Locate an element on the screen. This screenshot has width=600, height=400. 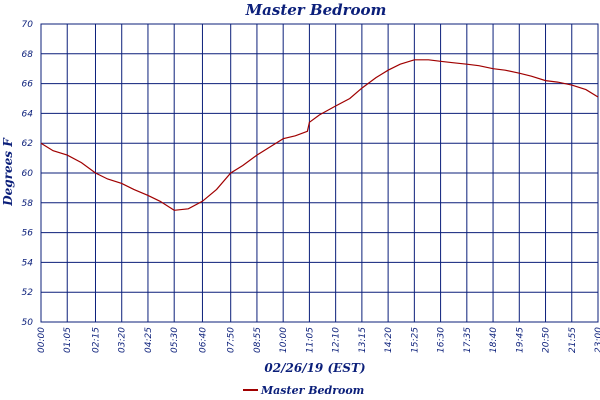
y-tick-label: 54 is located at coordinates (28, 263).